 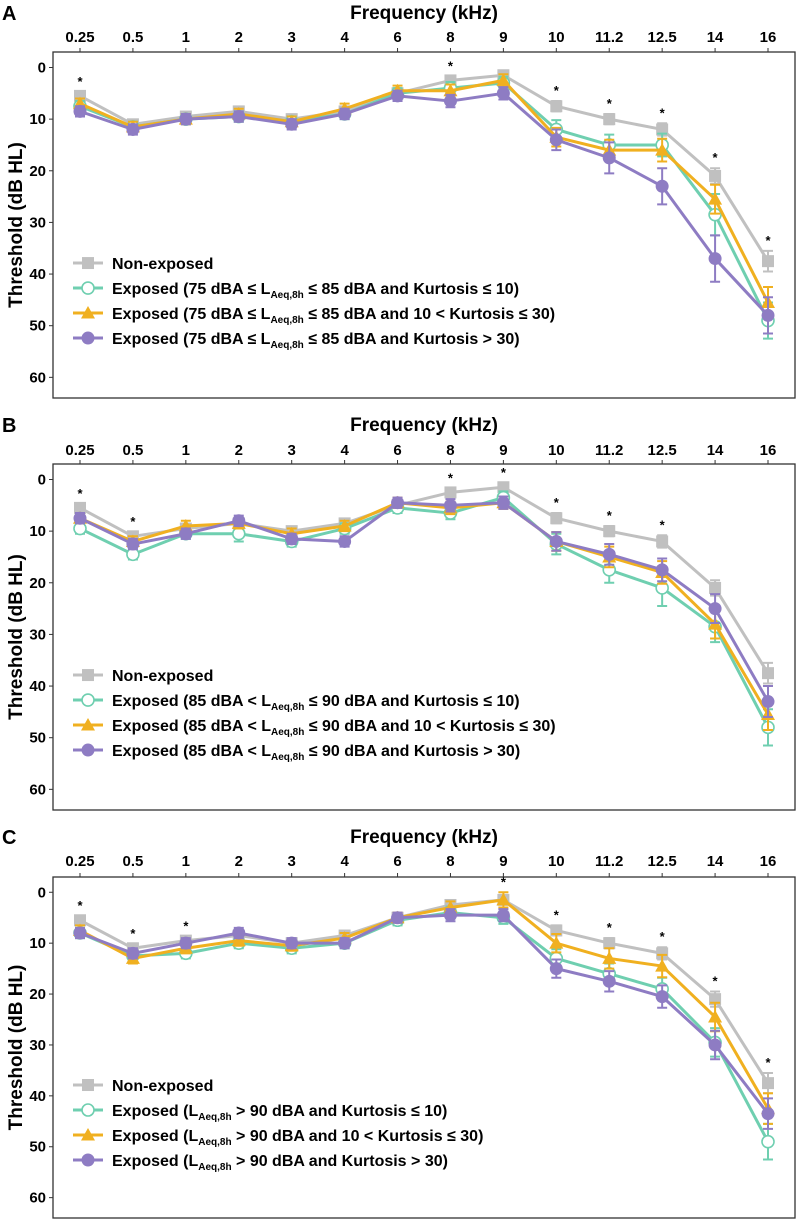 What do you see at coordinates (9, 426) in the screenshot?
I see `panel-letter: B` at bounding box center [9, 426].